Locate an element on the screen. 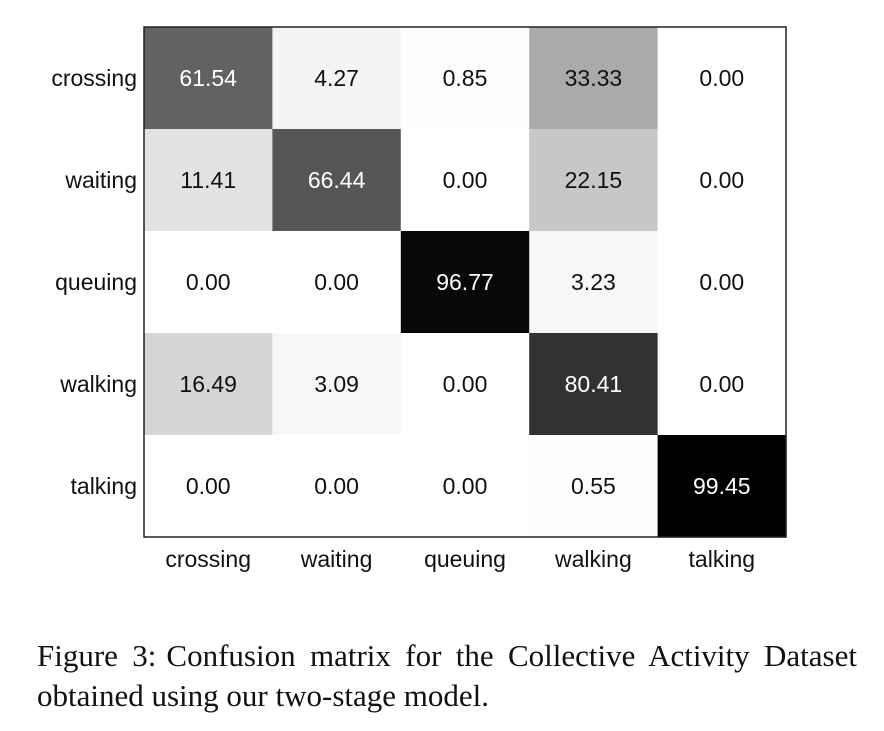 Image resolution: width=884 pixels, height=731 pixels. row-label: queuing is located at coordinates (96, 282).